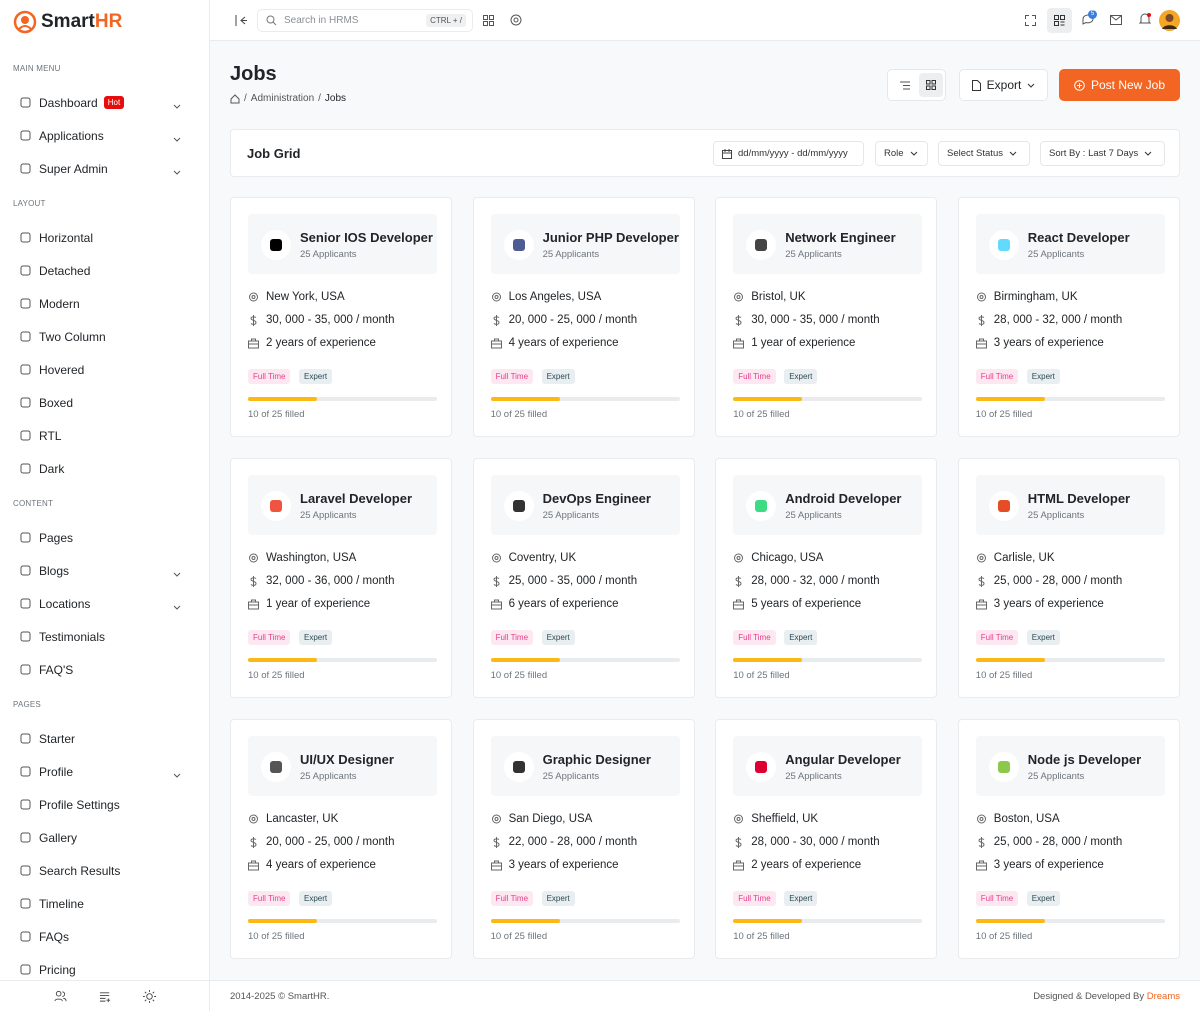 This screenshot has height=1011, width=1200. What do you see at coordinates (104, 468) in the screenshot?
I see `menu-item: Dark` at bounding box center [104, 468].